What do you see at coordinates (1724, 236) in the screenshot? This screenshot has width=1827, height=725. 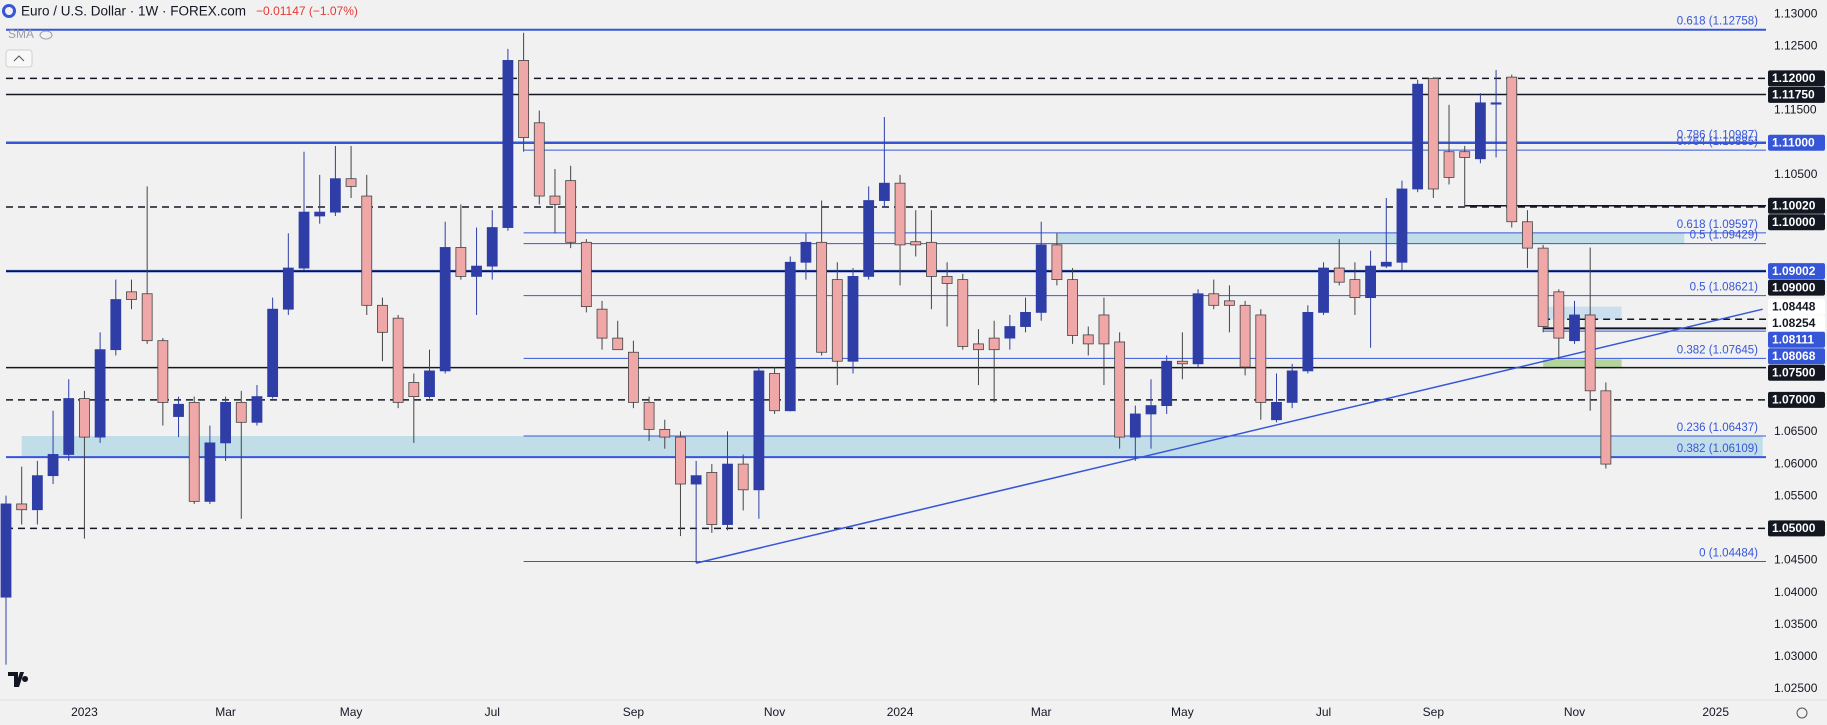 I see `fib-label: 0.5 (1.09429)` at bounding box center [1724, 236].